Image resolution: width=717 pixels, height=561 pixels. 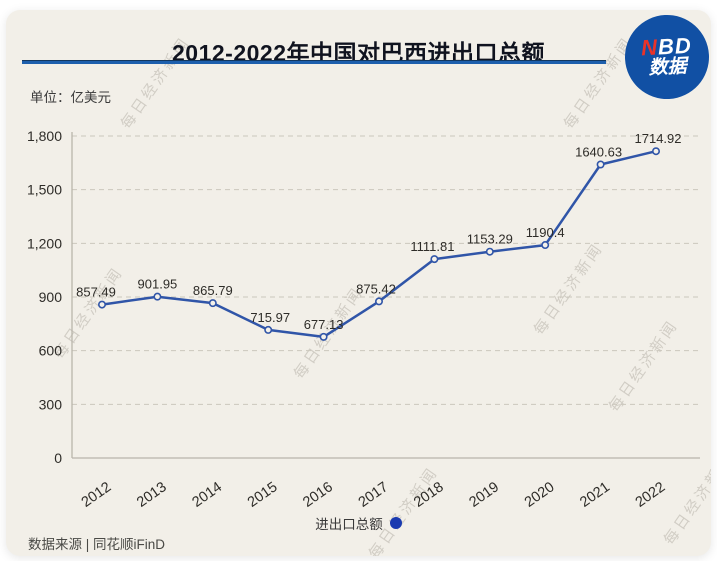 What do you see at coordinates (97, 544) in the screenshot?
I see `data-source: 数据来源 | 同花顺iFinD` at bounding box center [97, 544].